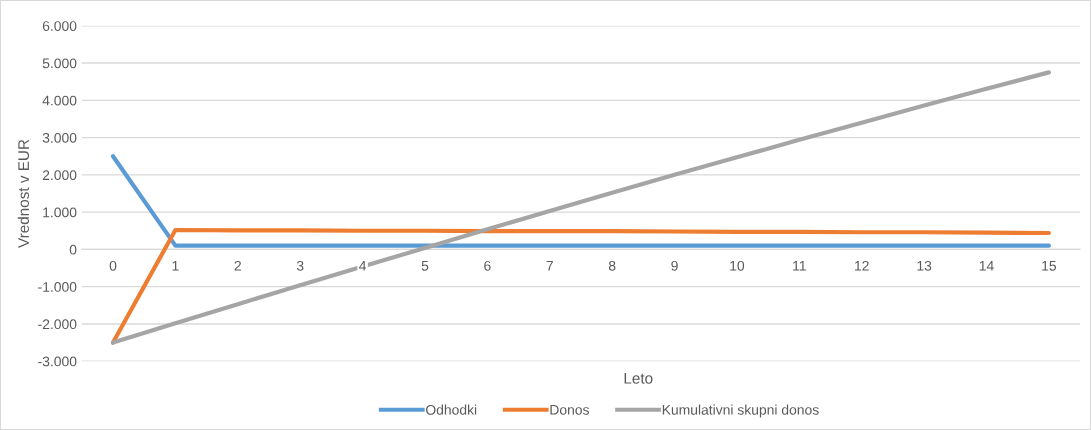 The image size is (1091, 430). I want to click on y-tick-label: 1.000, so click(60, 212).